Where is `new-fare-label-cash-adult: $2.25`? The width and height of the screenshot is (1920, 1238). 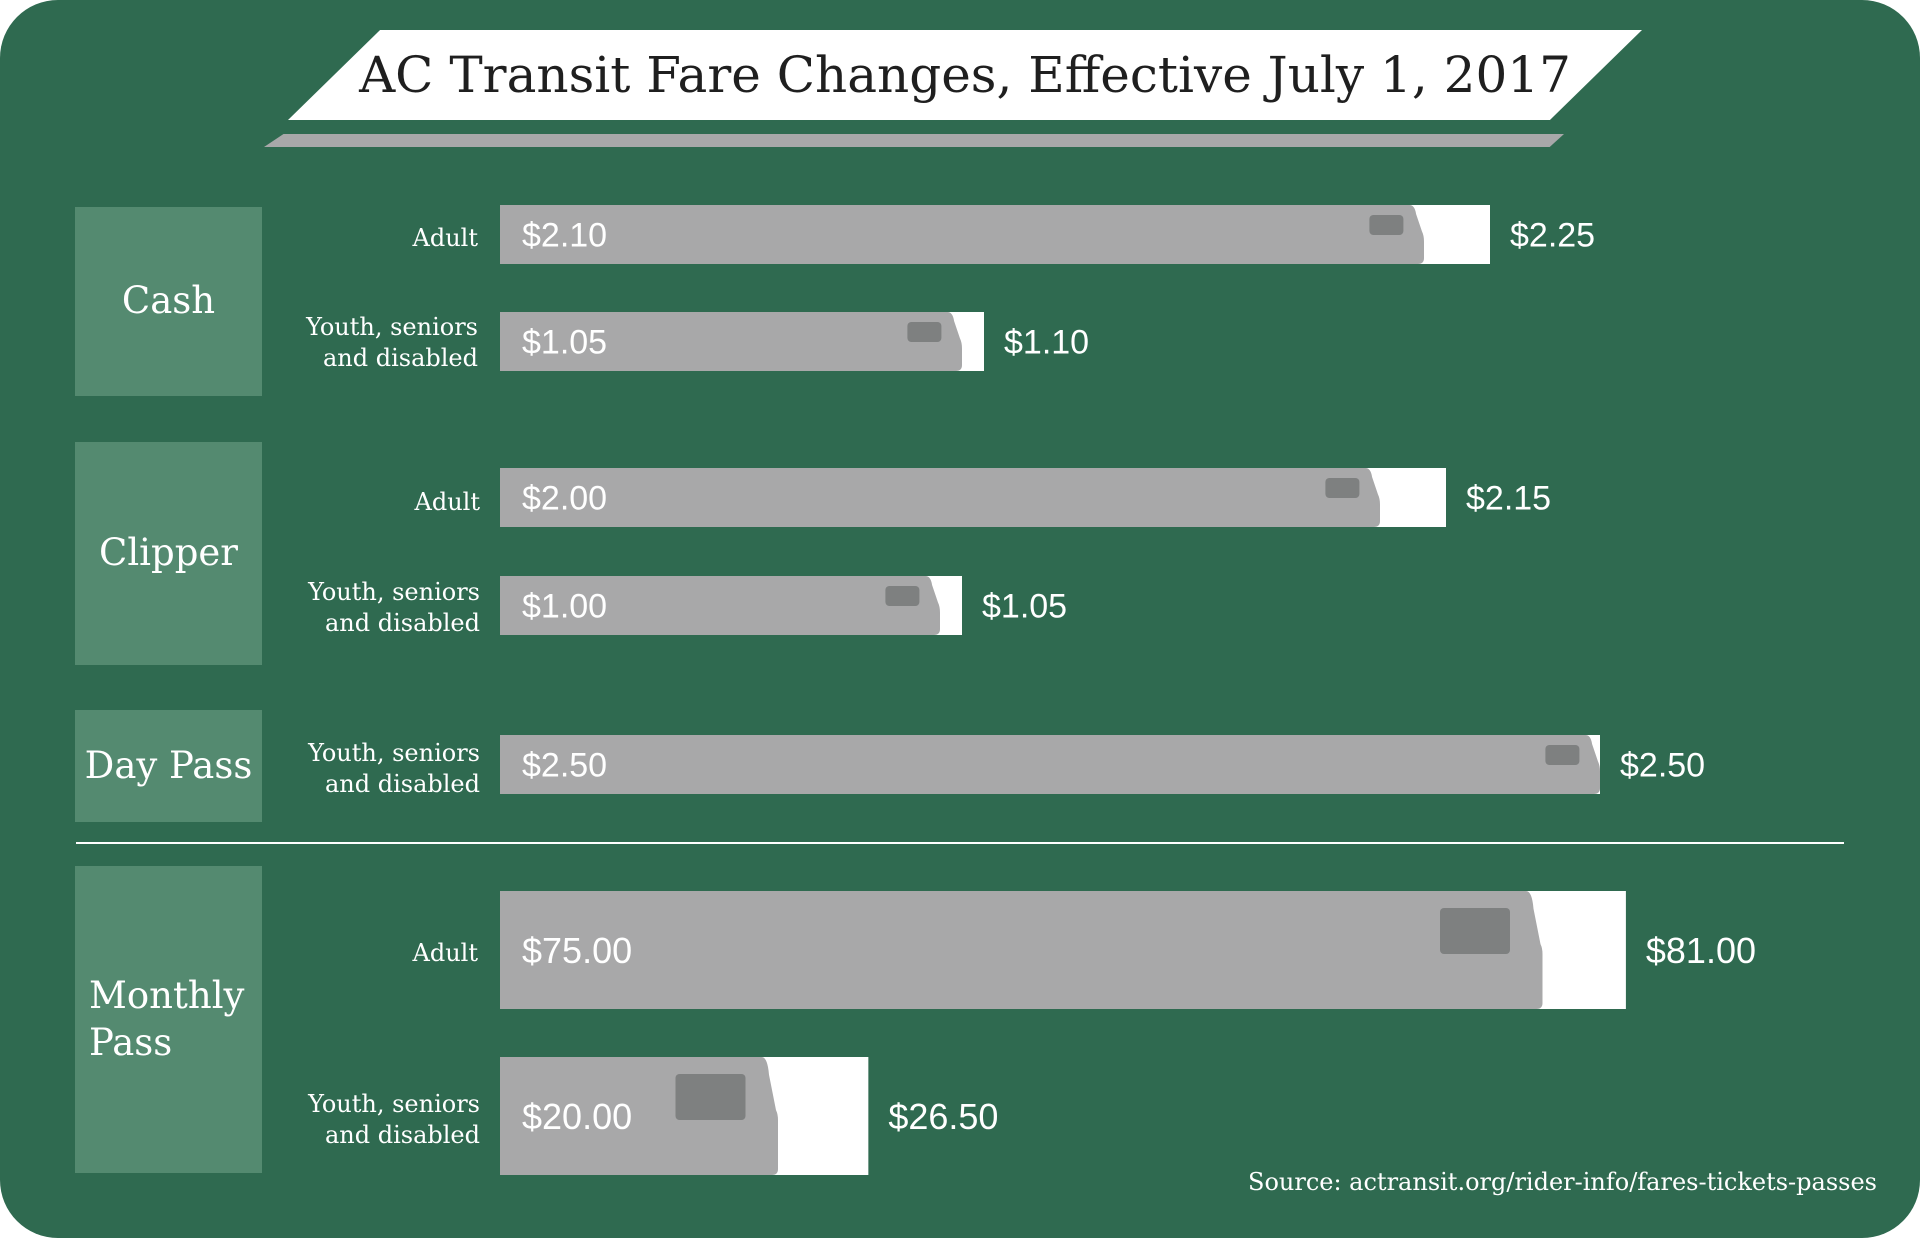 new-fare-label-cash-adult: $2.25 is located at coordinates (1552, 236).